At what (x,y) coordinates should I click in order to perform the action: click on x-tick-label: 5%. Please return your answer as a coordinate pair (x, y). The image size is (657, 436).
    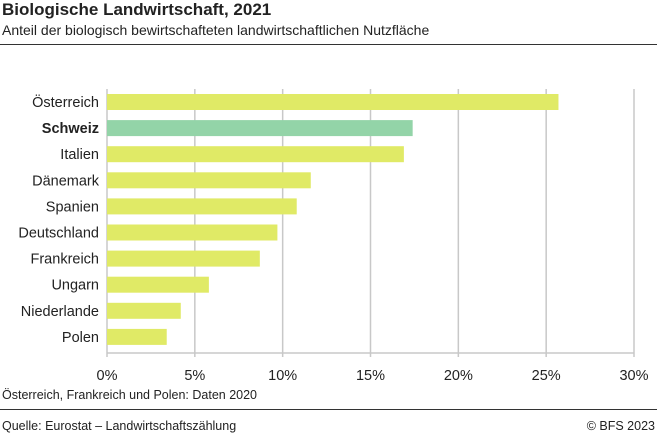
    Looking at the image, I should click on (194, 376).